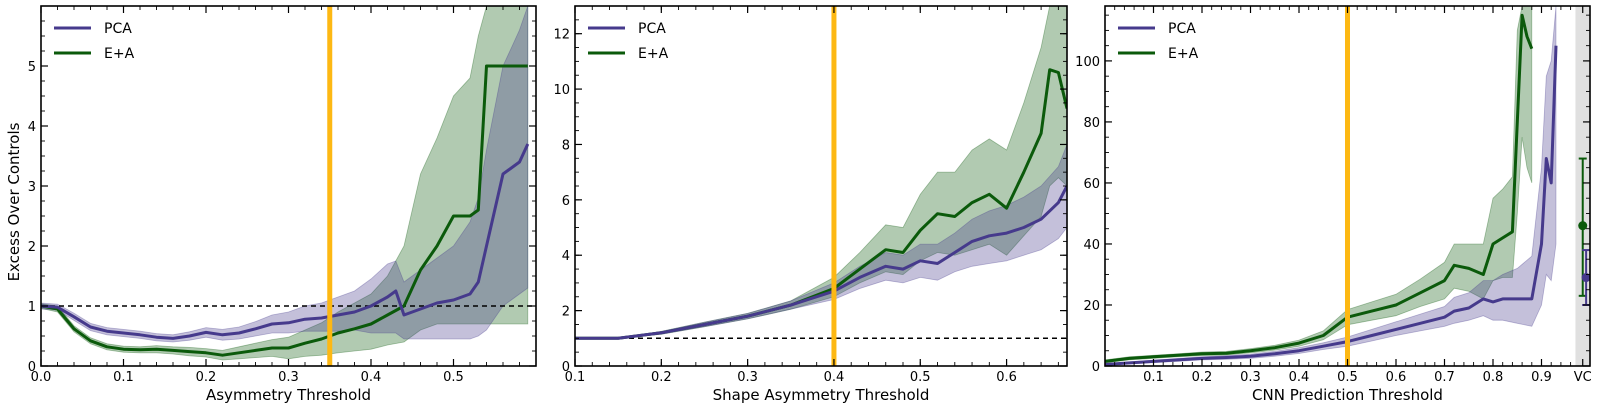  I want to click on y-tick-label: 5, so click(32, 67).